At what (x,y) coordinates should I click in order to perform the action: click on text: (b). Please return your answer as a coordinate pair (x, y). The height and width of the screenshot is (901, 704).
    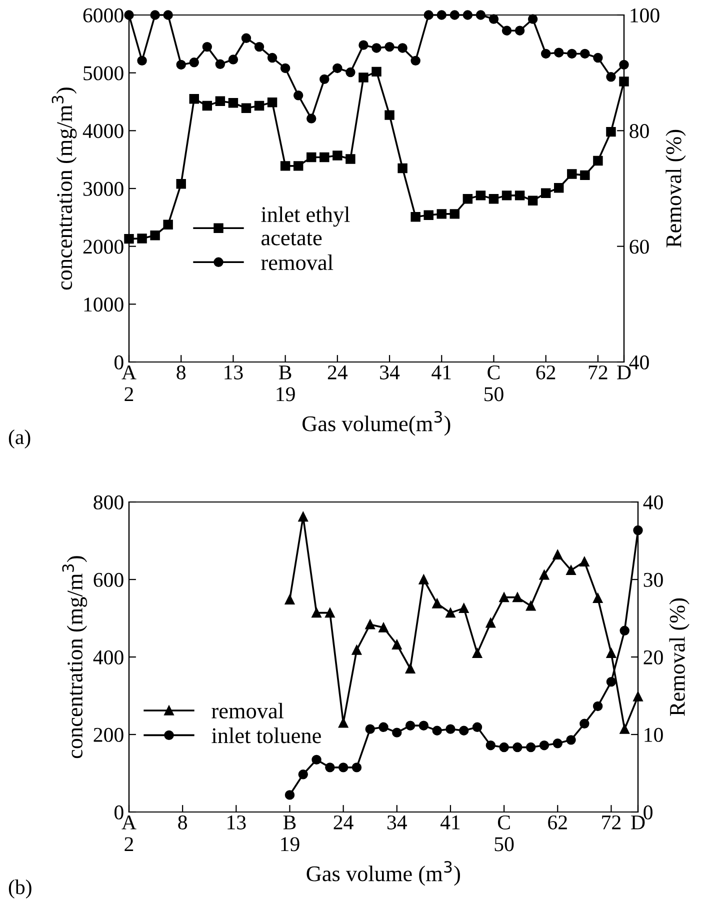
    Looking at the image, I should click on (20, 889).